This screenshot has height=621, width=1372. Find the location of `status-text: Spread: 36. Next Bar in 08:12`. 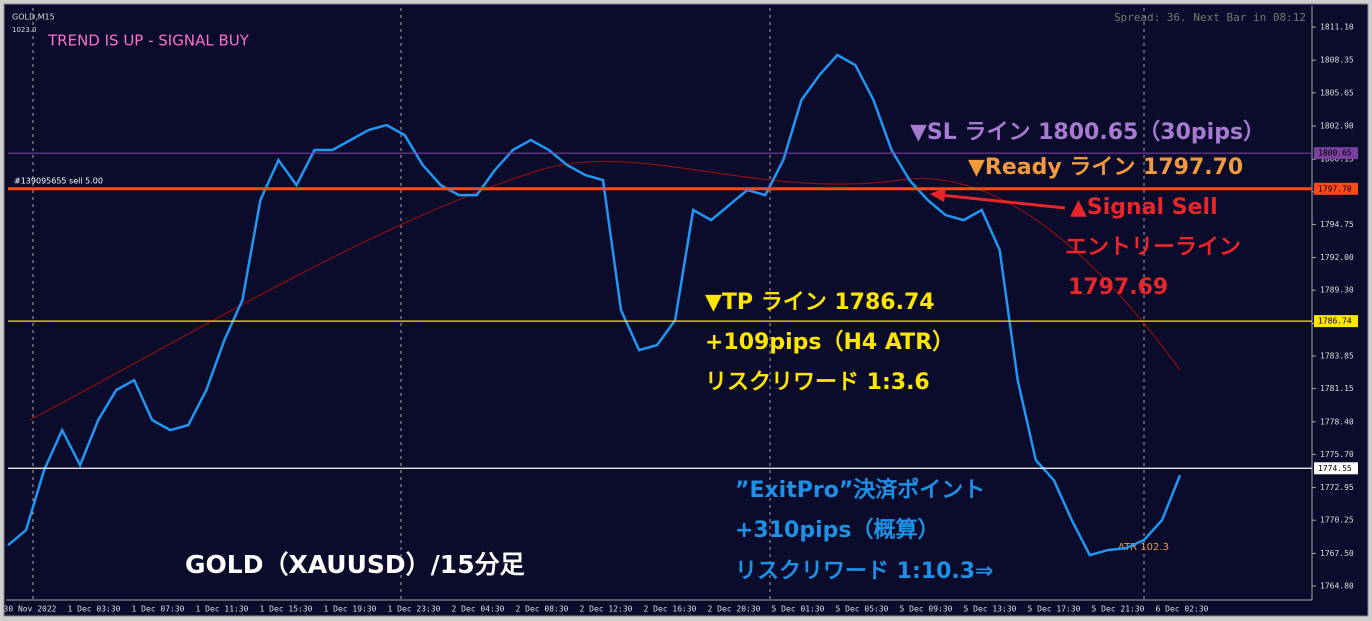

status-text: Spread: 36. Next Bar in 08:12 is located at coordinates (1210, 17).